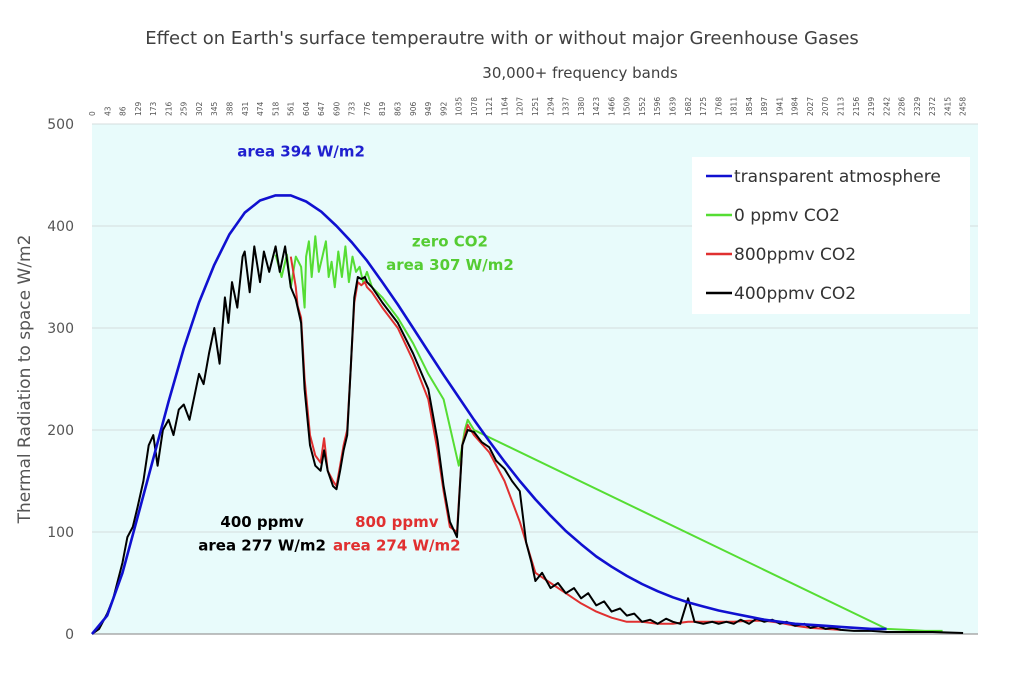  I want to click on x-tick-label: 1768, so click(718, 106).